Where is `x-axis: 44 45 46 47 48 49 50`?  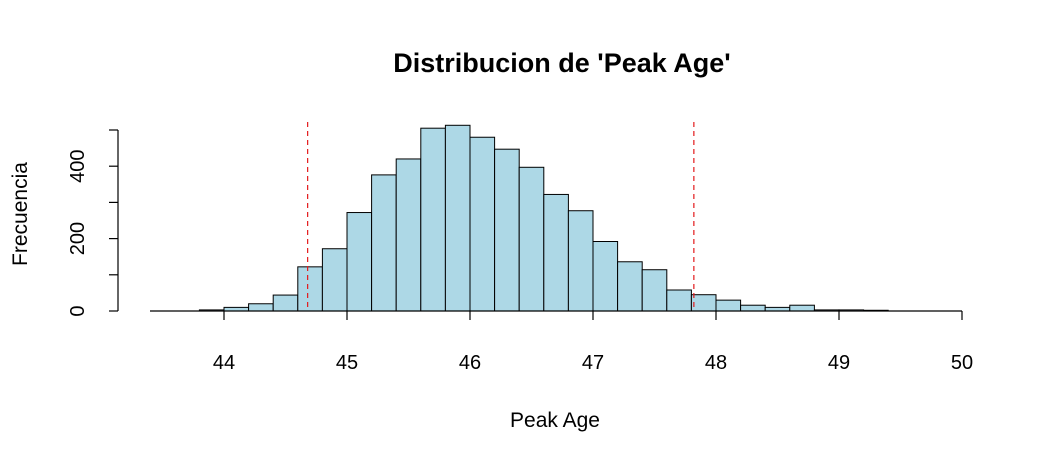 x-axis: 44 45 46 47 48 49 50 is located at coordinates (561, 342).